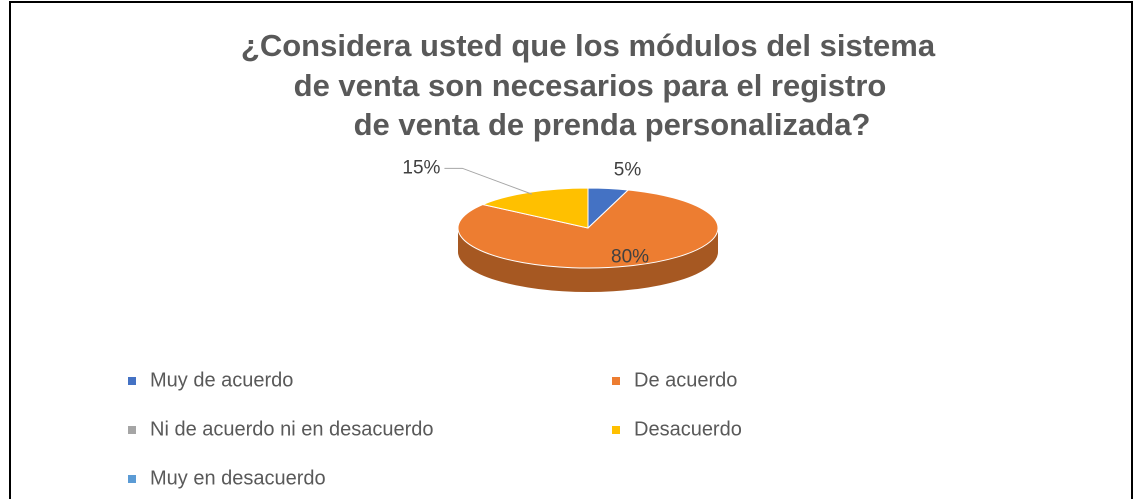  What do you see at coordinates (612, 124) in the screenshot?
I see `chart-title: de venta de prenda personalizada?` at bounding box center [612, 124].